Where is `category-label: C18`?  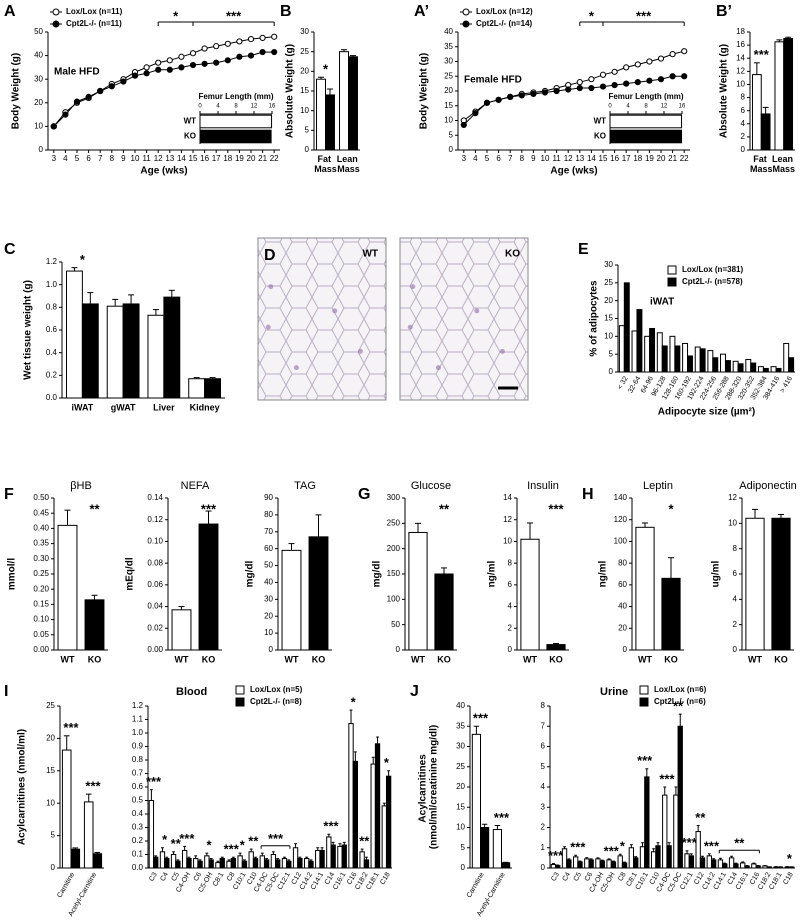 category-label: C18 is located at coordinates (788, 878).